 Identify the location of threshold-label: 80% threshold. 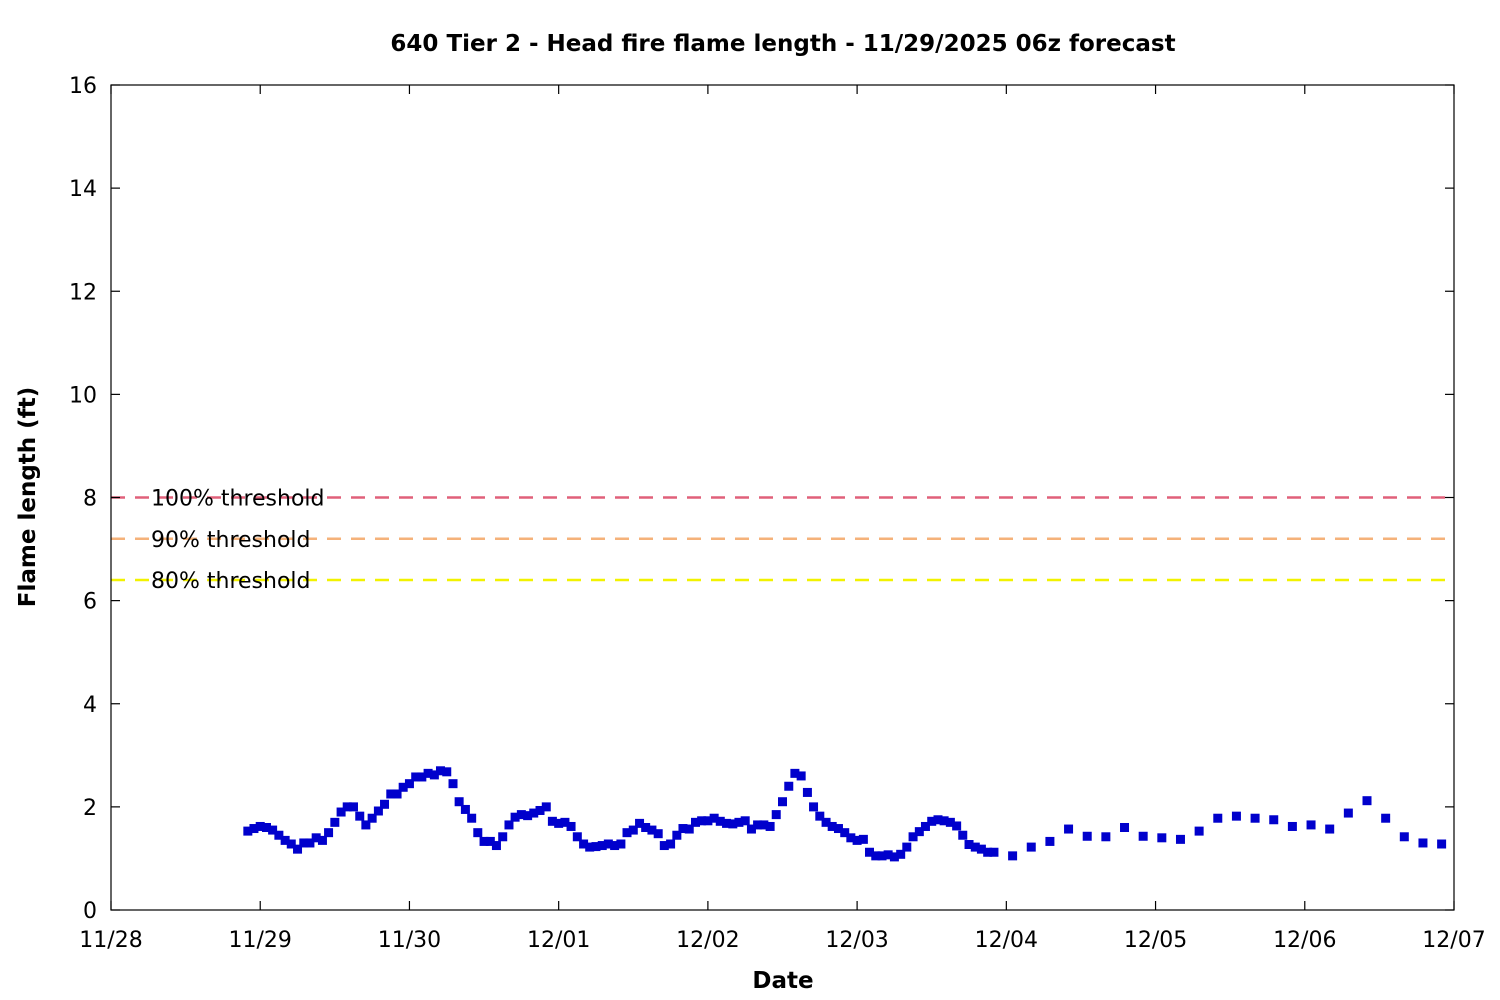
(231, 581).